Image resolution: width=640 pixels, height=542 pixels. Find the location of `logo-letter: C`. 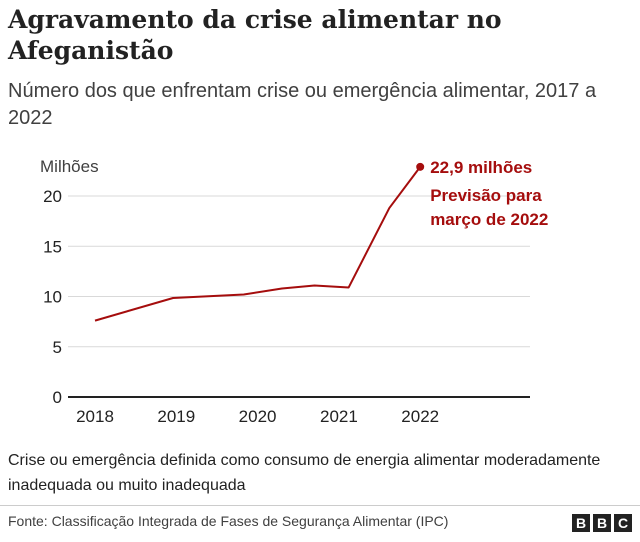

logo-letter: C is located at coordinates (623, 523).